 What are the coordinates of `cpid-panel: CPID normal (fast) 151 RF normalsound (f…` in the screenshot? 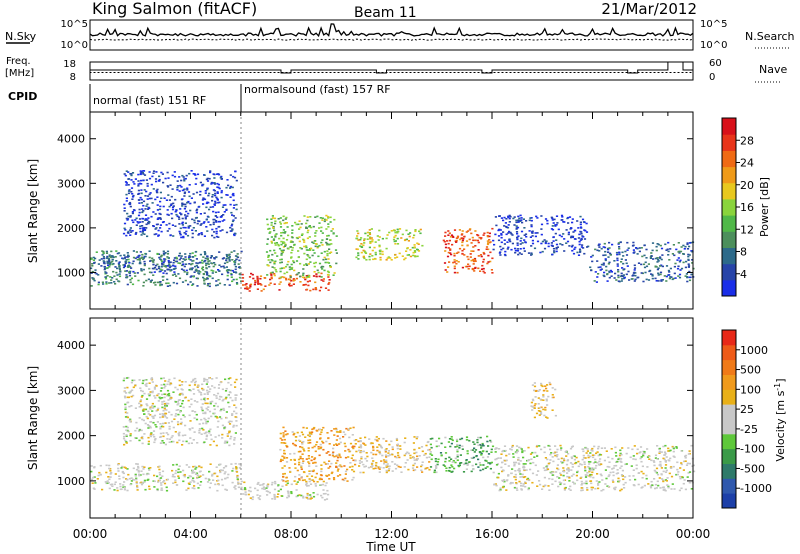 It's located at (199, 97).